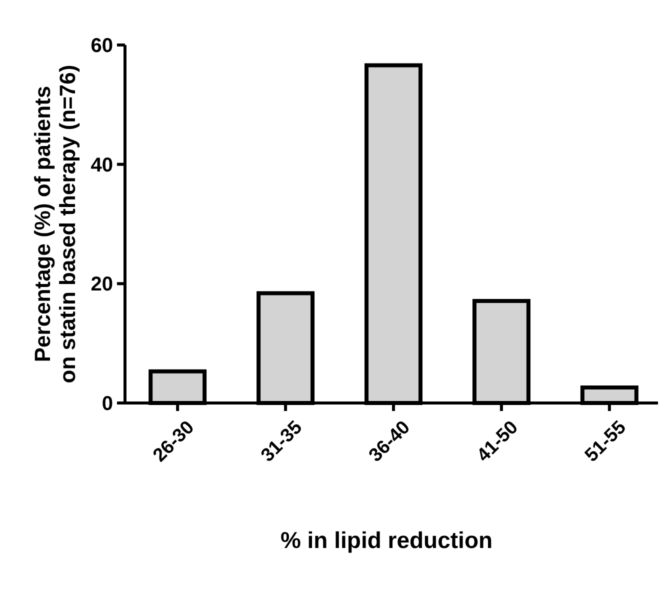 This screenshot has width=668, height=590. Describe the element at coordinates (101, 46) in the screenshot. I see `y-tick-label: 60` at that location.